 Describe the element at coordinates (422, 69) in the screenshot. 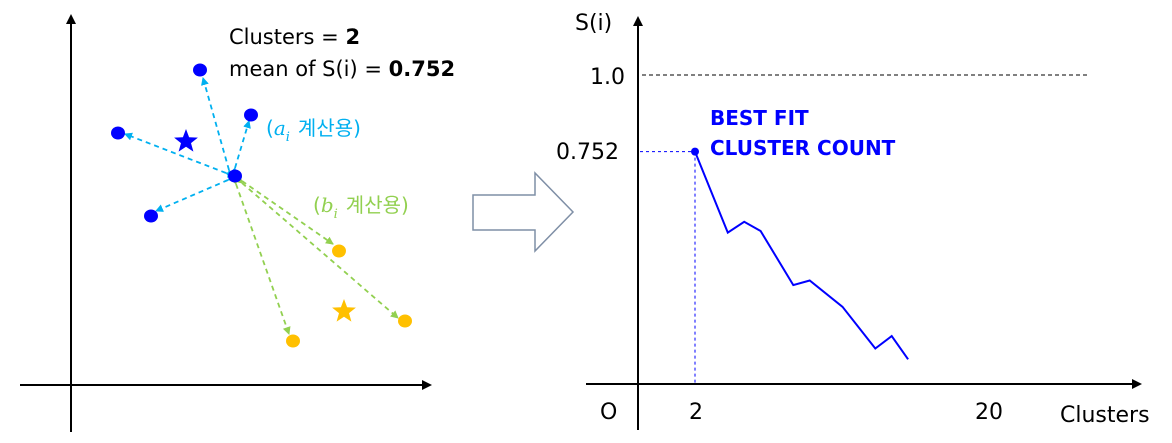

I see `mean-silhouette-value: 0.752` at that location.